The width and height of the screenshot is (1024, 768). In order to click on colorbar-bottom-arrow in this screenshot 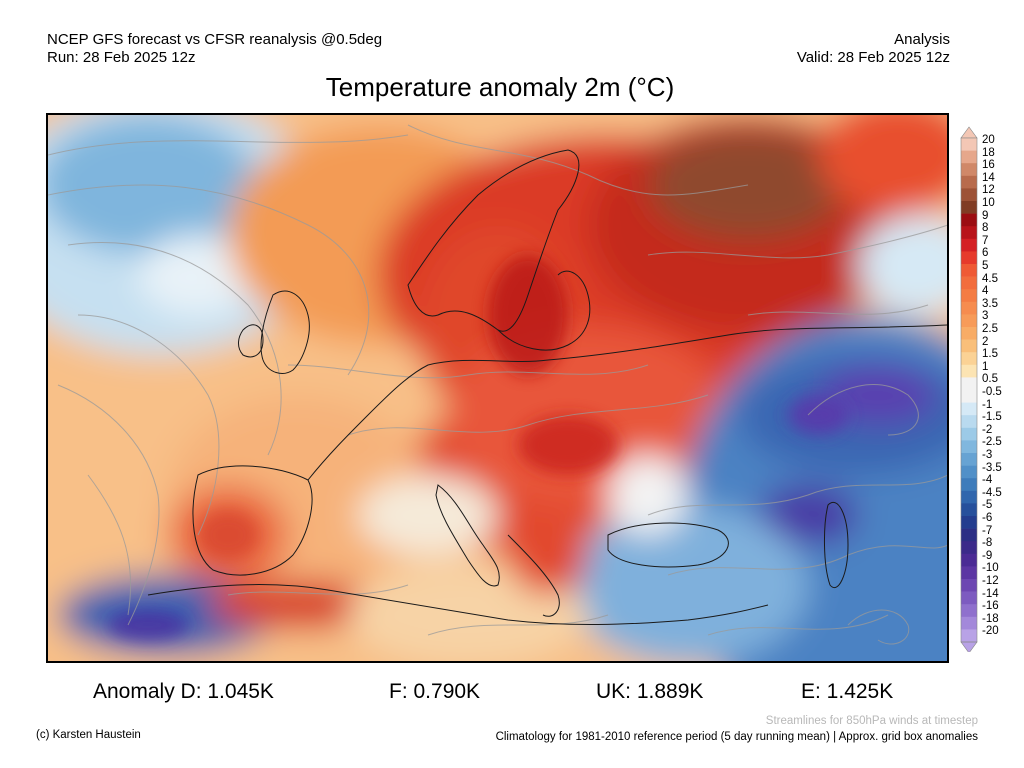, I will do `click(969, 646)`.